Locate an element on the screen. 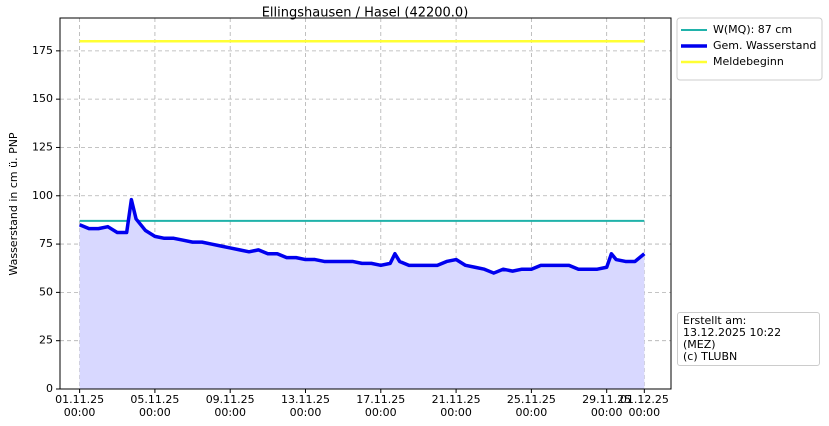  x-tick-label: 09.11.25 00:00 is located at coordinates (230, 406).